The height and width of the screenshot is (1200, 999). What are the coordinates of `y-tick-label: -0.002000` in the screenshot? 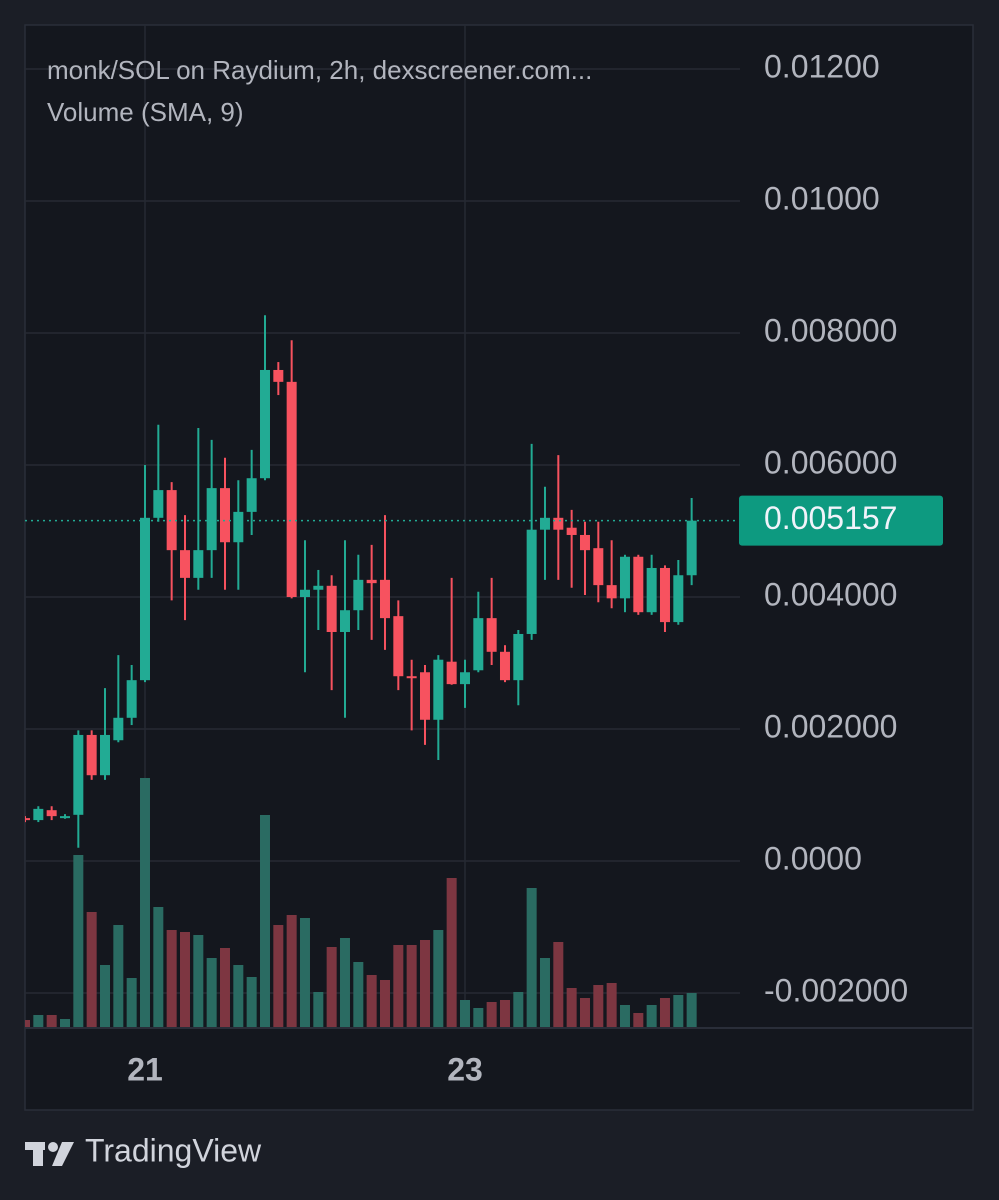 It's located at (836, 990).